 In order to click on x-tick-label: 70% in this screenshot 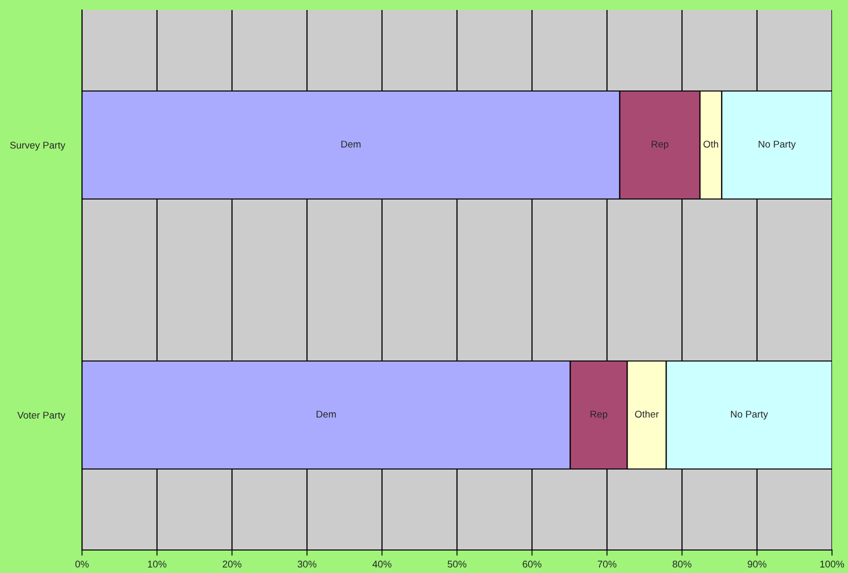, I will do `click(607, 564)`.